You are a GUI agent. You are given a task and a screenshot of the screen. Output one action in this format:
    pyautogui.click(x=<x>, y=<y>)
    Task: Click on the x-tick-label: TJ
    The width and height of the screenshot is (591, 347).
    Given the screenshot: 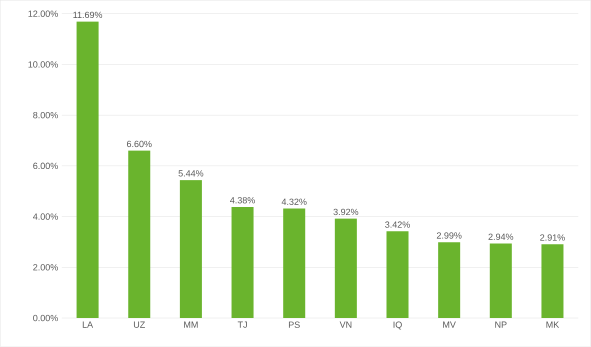 What is the action you would take?
    pyautogui.click(x=242, y=325)
    